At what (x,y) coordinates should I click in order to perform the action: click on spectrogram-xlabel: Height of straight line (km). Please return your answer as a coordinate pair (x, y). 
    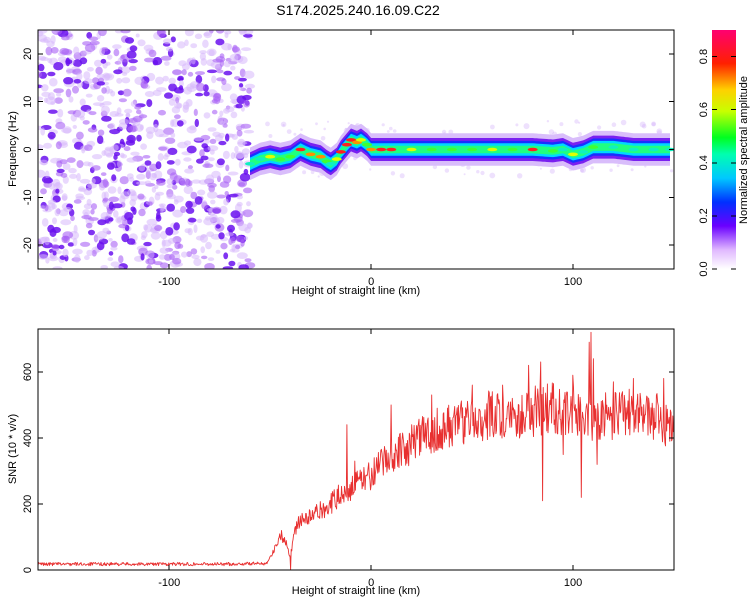
    Looking at the image, I should click on (356, 291).